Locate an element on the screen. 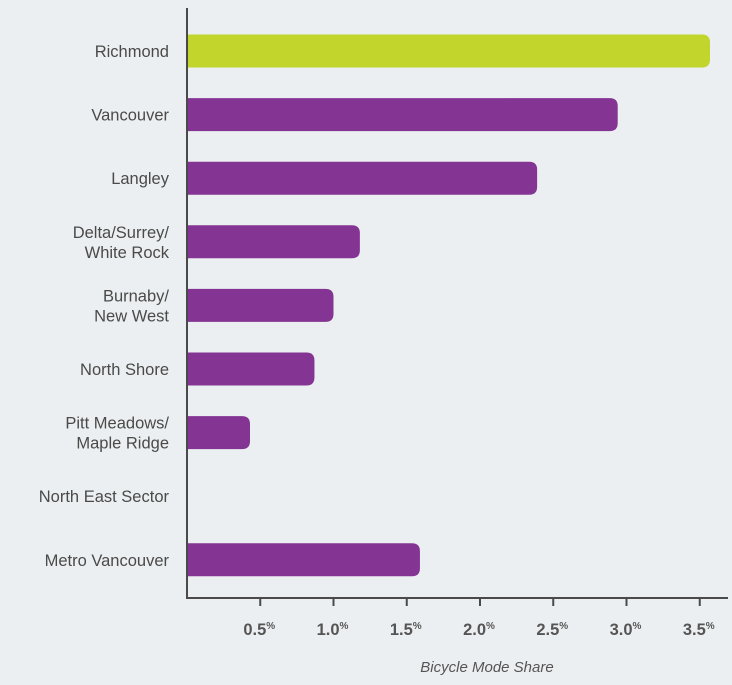 This screenshot has height=685, width=732. category-label: North East Sector is located at coordinates (104, 497).